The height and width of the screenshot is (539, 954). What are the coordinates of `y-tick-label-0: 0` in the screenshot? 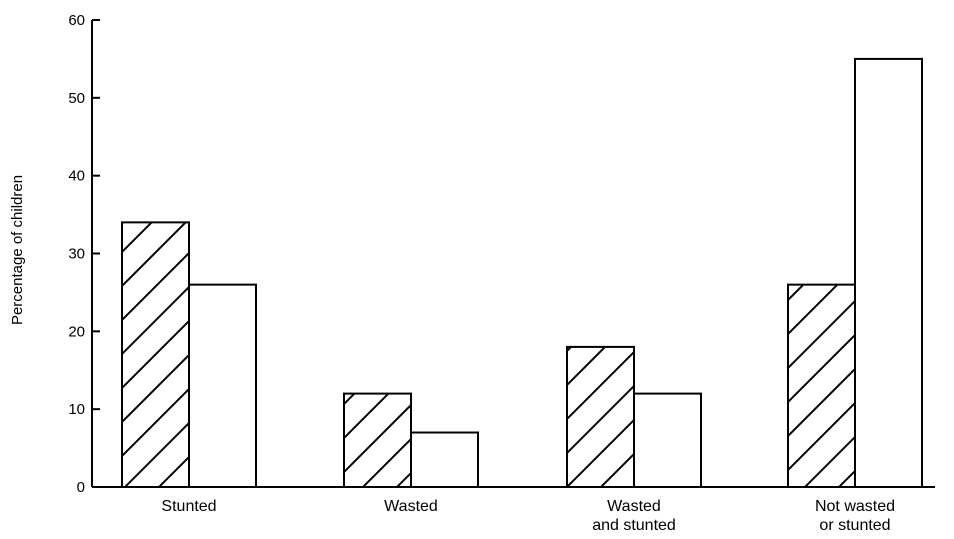 It's located at (81, 487).